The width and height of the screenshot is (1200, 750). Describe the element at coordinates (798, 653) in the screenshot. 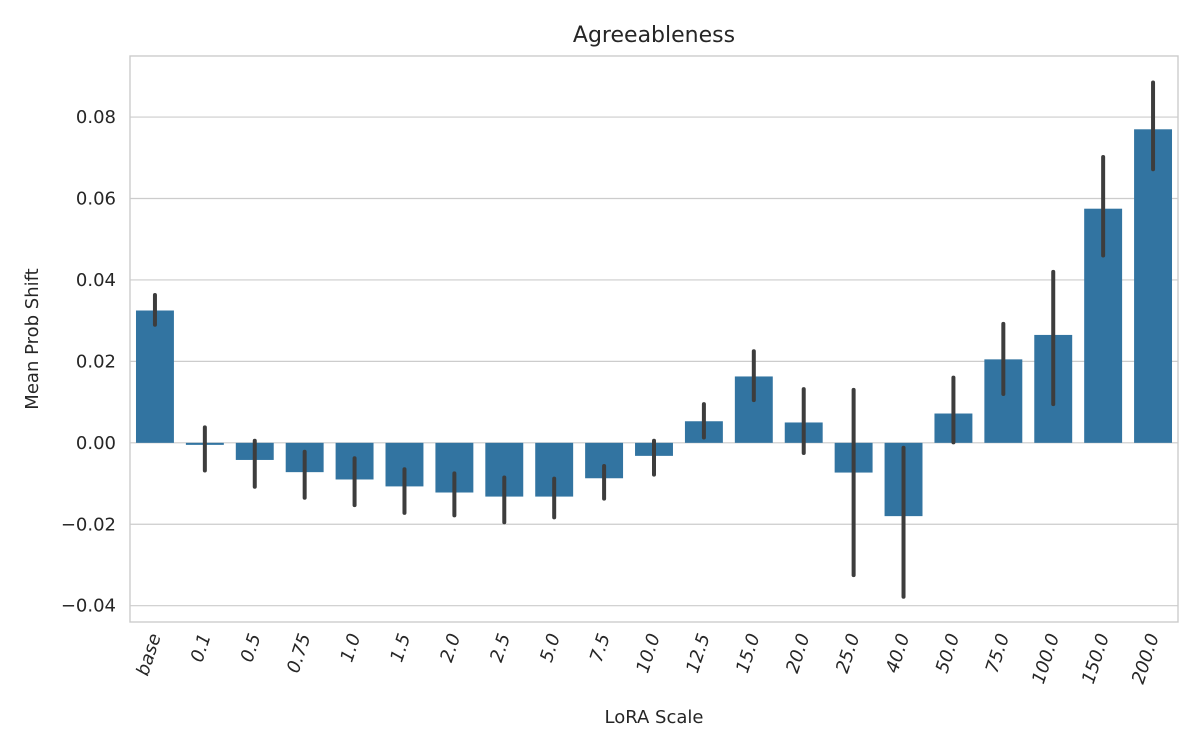

I see `x-tick-label: 20.0` at that location.